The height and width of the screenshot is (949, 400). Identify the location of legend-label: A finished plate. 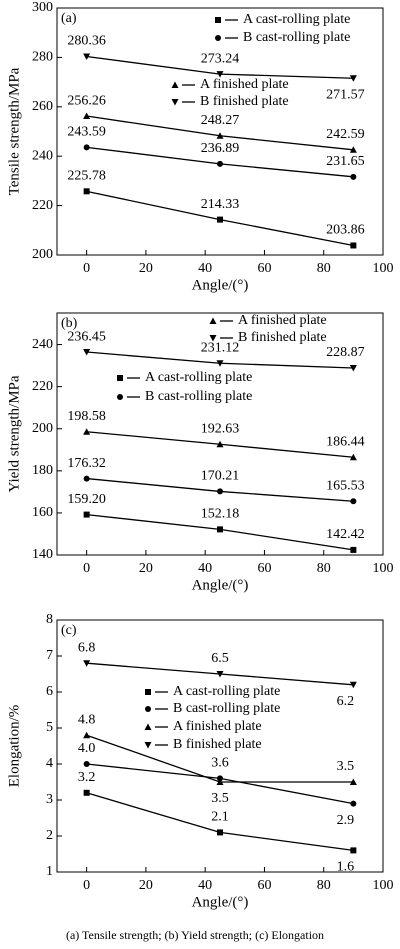
(282, 320).